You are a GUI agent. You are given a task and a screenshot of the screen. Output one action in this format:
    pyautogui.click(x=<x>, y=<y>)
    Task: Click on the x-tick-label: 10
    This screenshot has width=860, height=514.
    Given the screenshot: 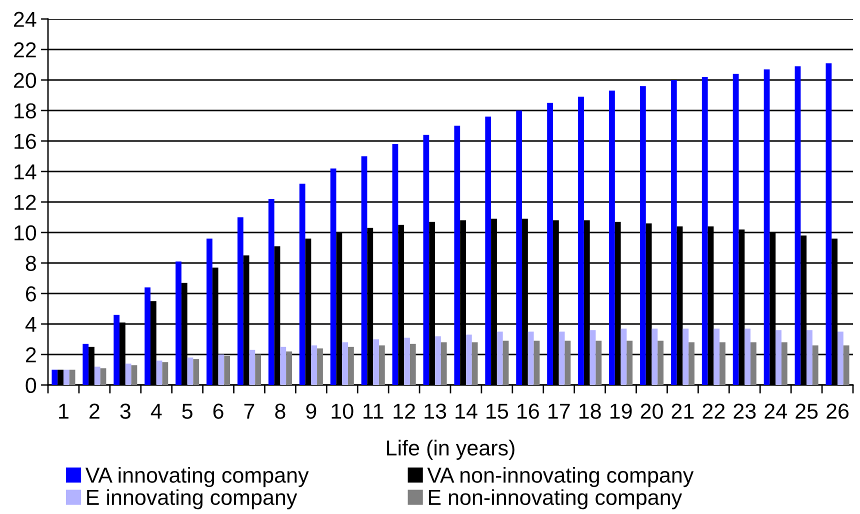 What is the action you would take?
    pyautogui.click(x=343, y=411)
    